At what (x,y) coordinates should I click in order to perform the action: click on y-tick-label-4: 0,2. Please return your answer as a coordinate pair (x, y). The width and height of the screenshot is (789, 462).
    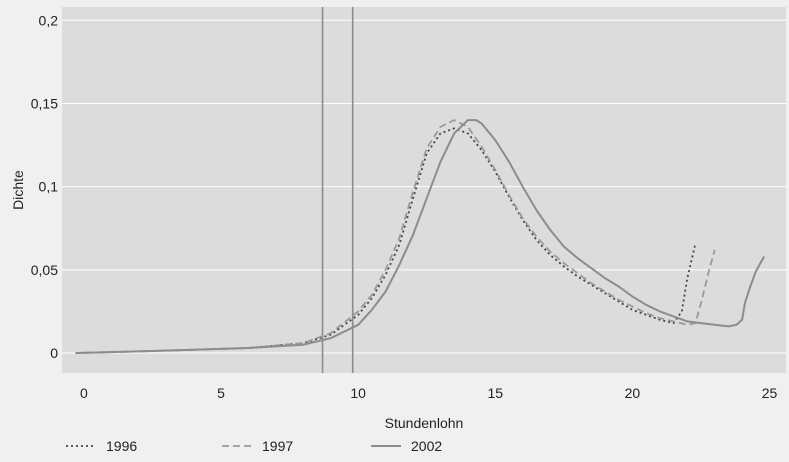
    Looking at the image, I should click on (49, 20).